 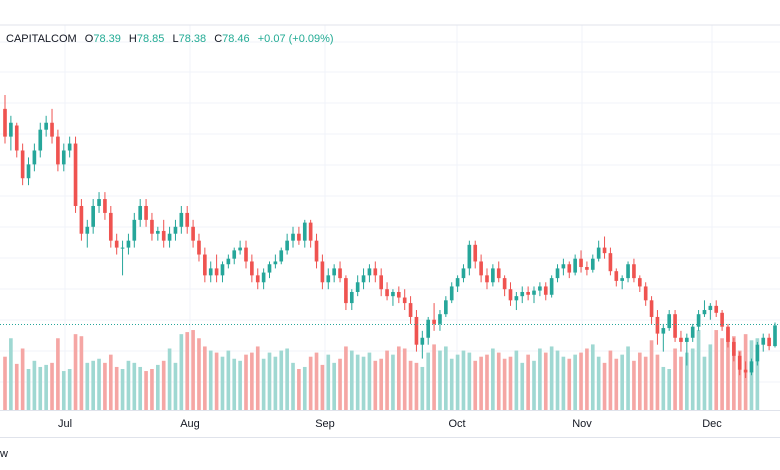 What do you see at coordinates (89, 39) in the screenshot?
I see `legend-open-label: O` at bounding box center [89, 39].